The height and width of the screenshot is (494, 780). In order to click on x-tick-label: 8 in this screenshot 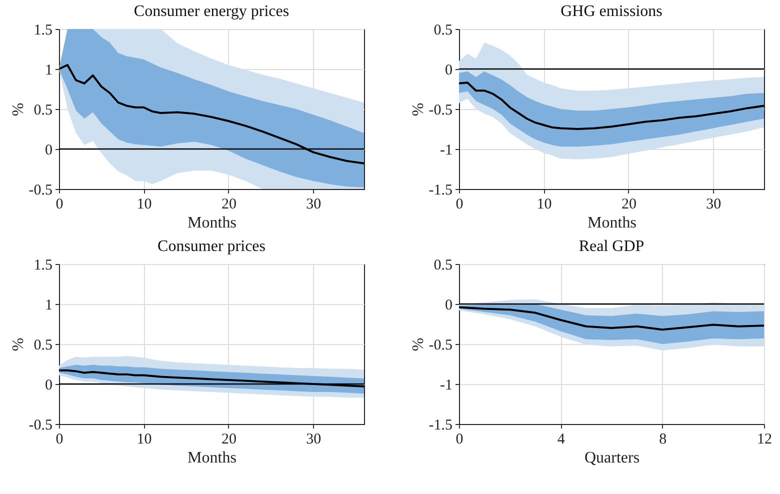, I will do `click(663, 440)`.